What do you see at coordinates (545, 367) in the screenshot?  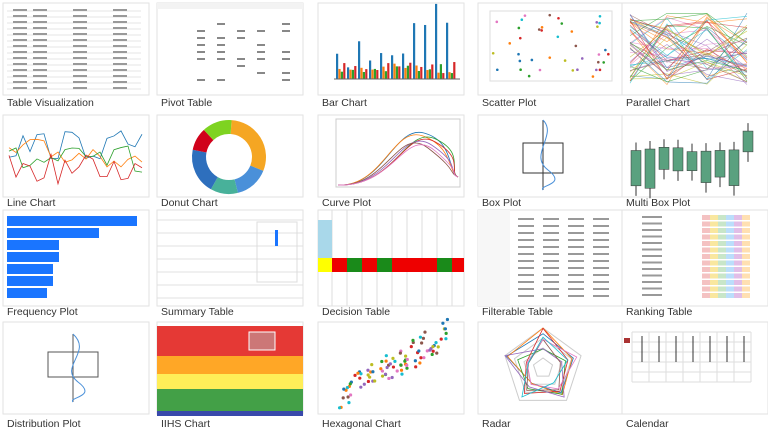 I see `poly` at bounding box center [545, 367].